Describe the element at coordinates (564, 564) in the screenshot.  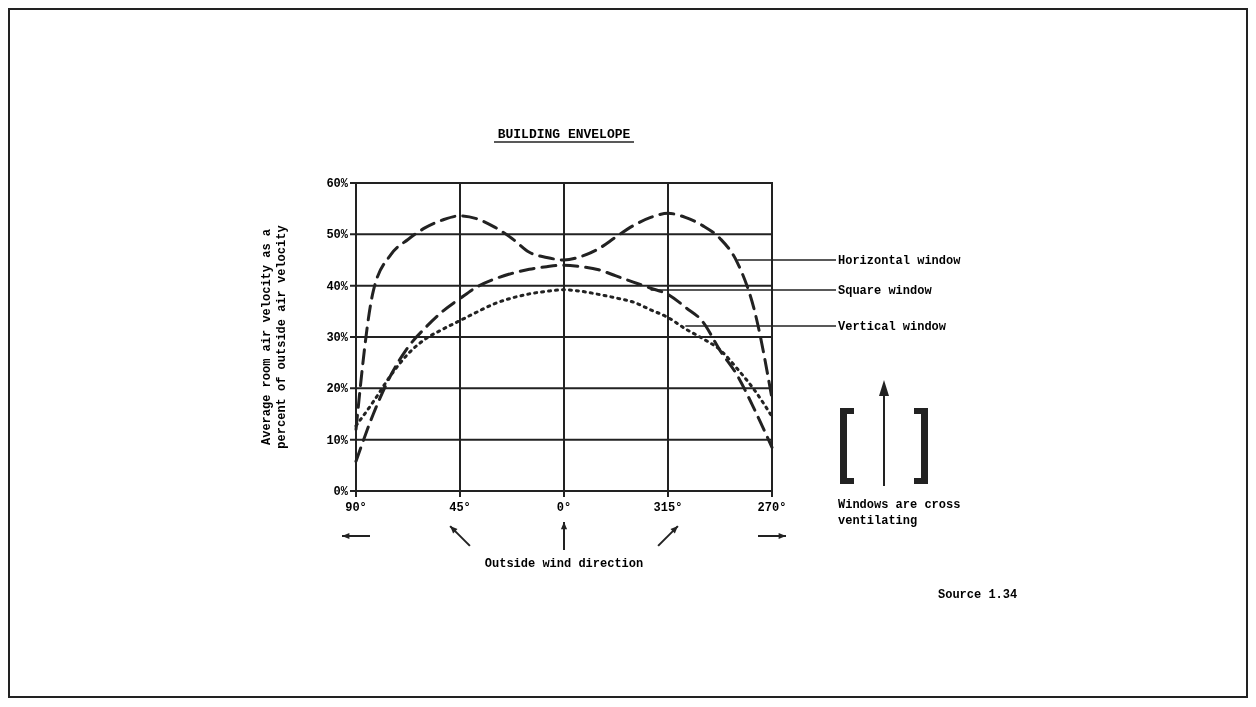
I see `x-axis-title: Outside wind direction` at that location.